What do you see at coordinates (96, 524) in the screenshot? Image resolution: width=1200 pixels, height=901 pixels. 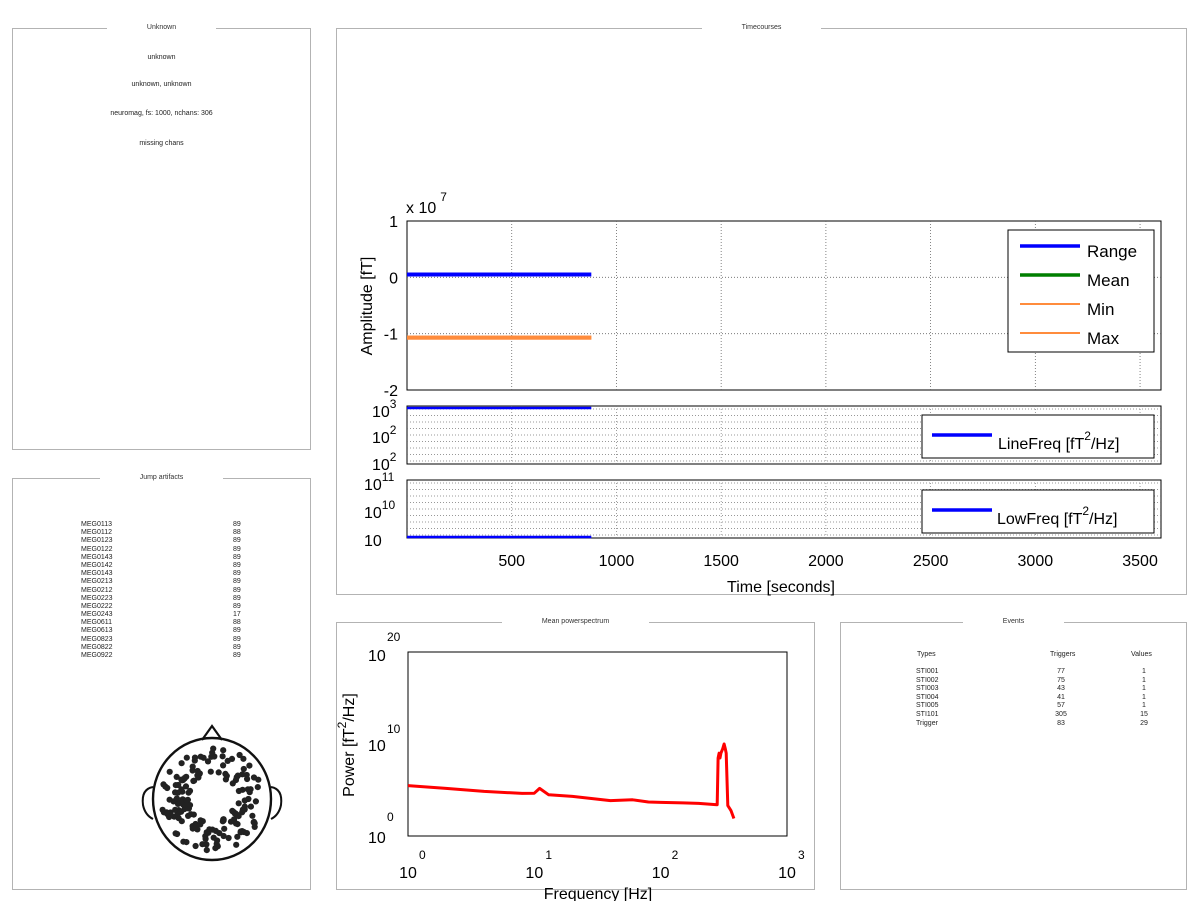 I see `artifact-channel: MEG0113` at bounding box center [96, 524].